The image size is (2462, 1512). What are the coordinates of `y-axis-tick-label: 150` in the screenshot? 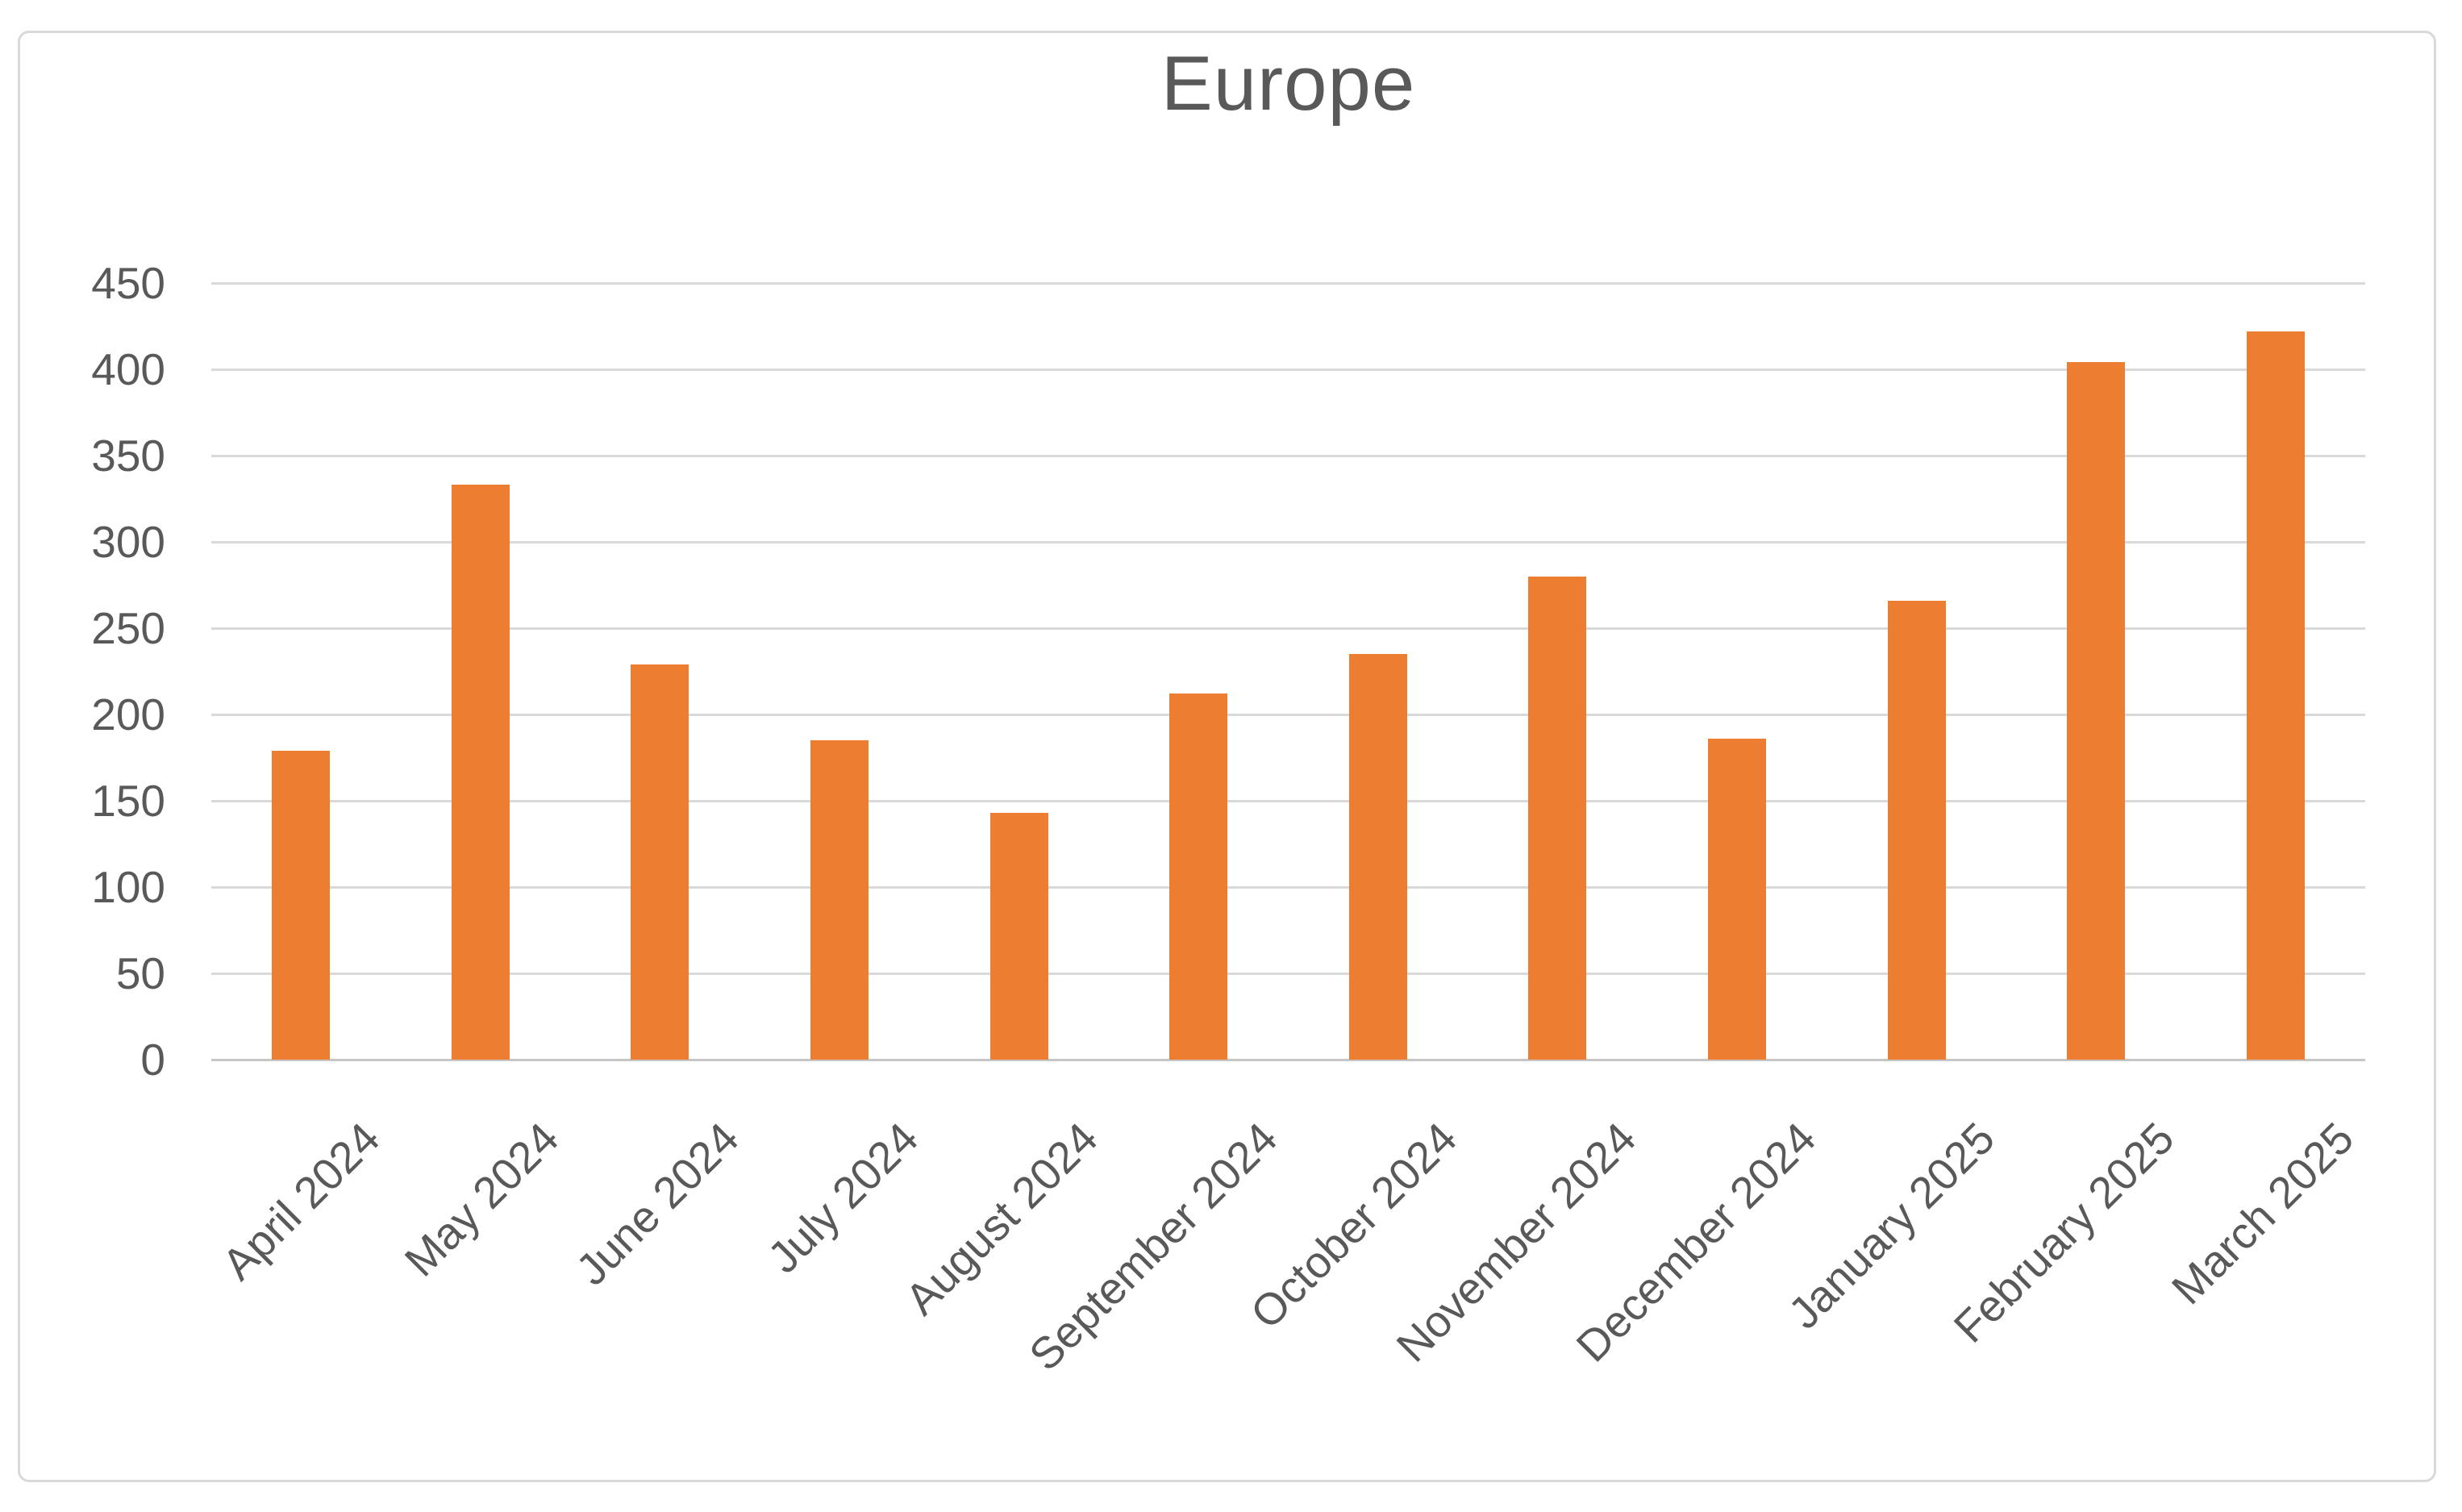 It's located at (128, 801).